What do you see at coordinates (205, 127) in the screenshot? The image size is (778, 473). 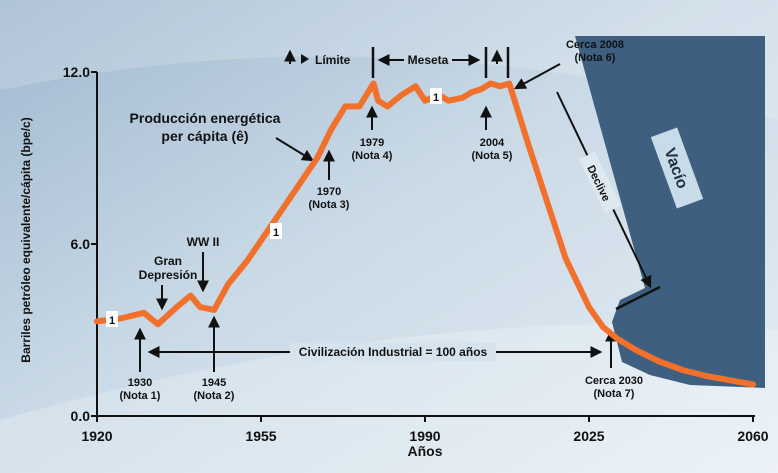 I see `produccion-label: Producción energética per cápita (ê)` at bounding box center [205, 127].